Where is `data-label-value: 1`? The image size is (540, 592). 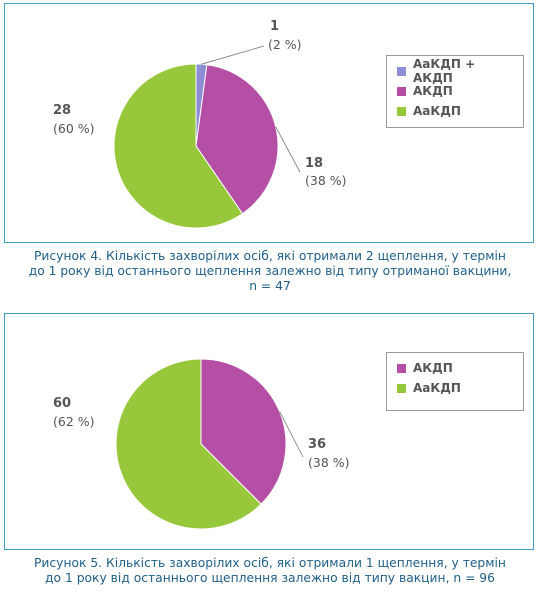
data-label-value: 1 is located at coordinates (274, 26).